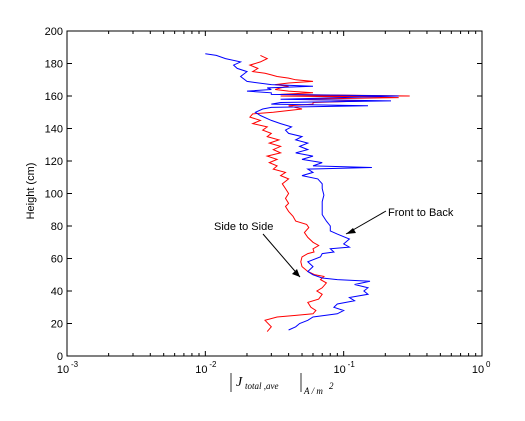 The image size is (525, 421). What do you see at coordinates (352, 364) in the screenshot?
I see `x-tick-exponent: -1` at bounding box center [352, 364].